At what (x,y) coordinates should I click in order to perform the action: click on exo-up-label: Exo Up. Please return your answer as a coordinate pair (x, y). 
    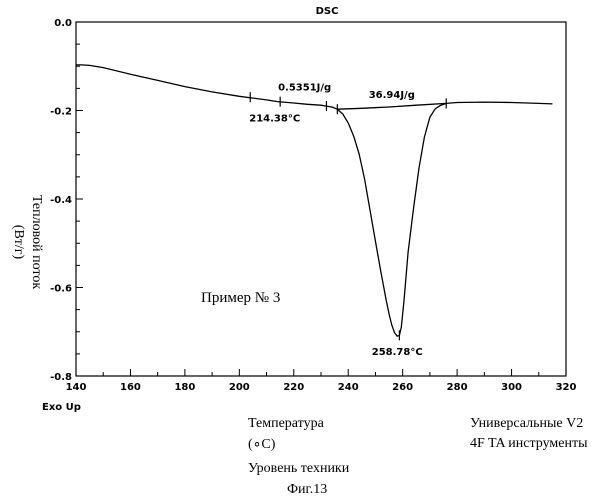
    Looking at the image, I should click on (61, 407).